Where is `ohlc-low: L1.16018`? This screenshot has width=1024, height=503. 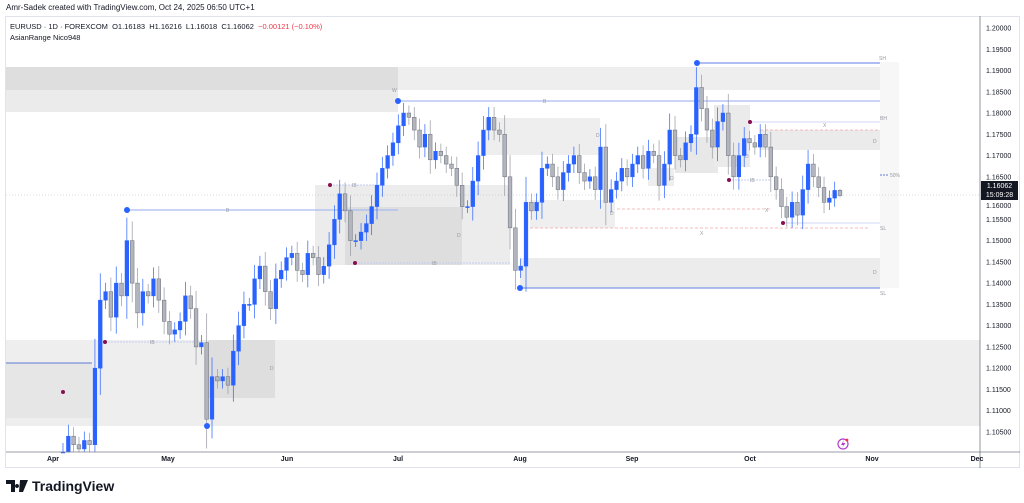 ohlc-low: L1.16018 is located at coordinates (201, 26).